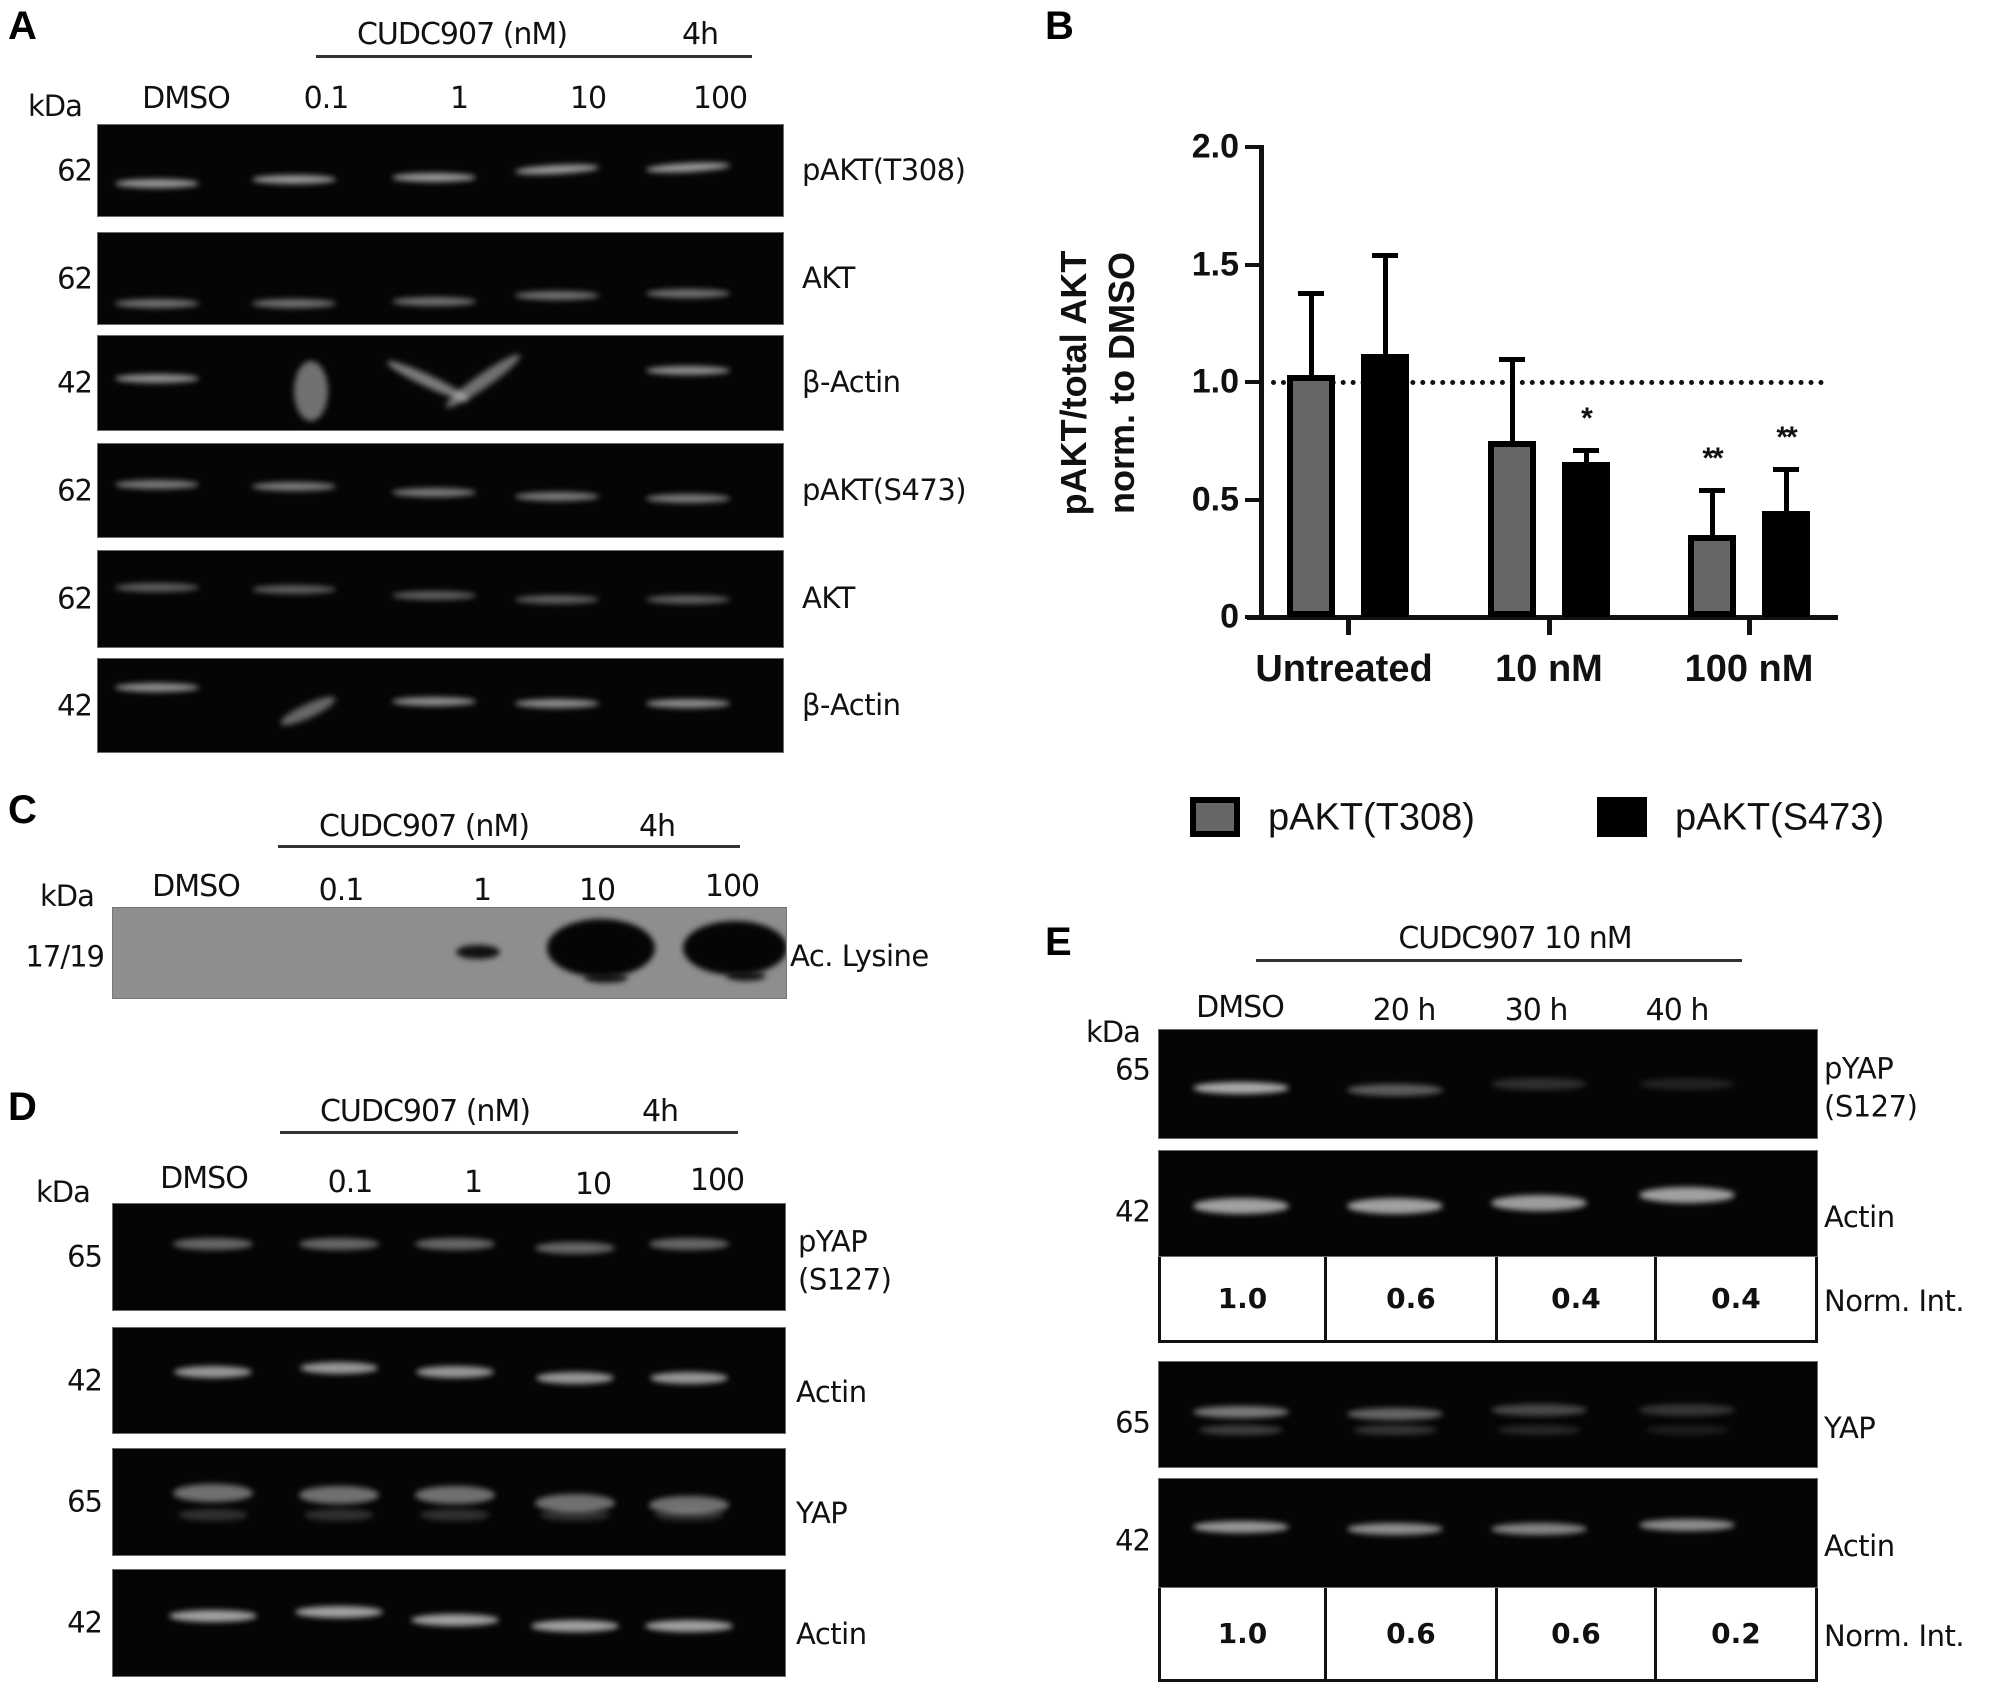 The image size is (2000, 1687). Describe the element at coordinates (822, 1513) in the screenshot. I see `blot-target-label: YAP` at that location.